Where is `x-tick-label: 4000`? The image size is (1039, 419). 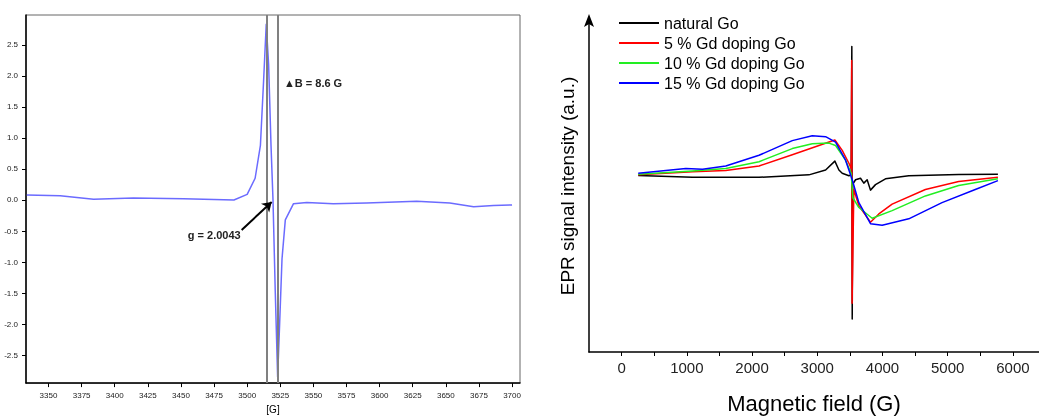 x-tick-label: 4000 is located at coordinates (882, 367).